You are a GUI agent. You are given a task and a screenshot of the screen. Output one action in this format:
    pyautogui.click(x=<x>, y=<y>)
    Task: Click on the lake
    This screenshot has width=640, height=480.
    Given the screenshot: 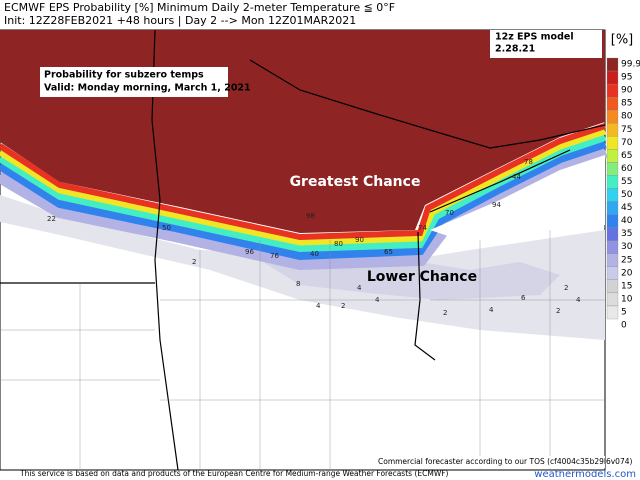 What is the action you would take?
    pyautogui.click(x=517, y=197)
    